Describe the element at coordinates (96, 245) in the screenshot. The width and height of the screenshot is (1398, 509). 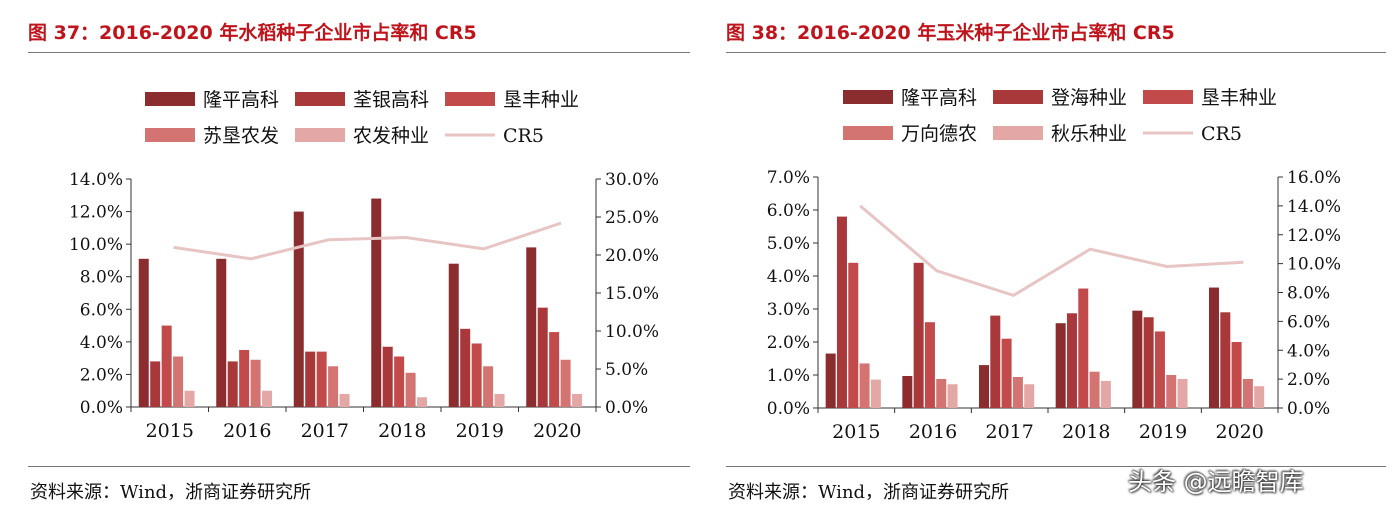
I see `y-left-tick-label: 10.0%` at that location.